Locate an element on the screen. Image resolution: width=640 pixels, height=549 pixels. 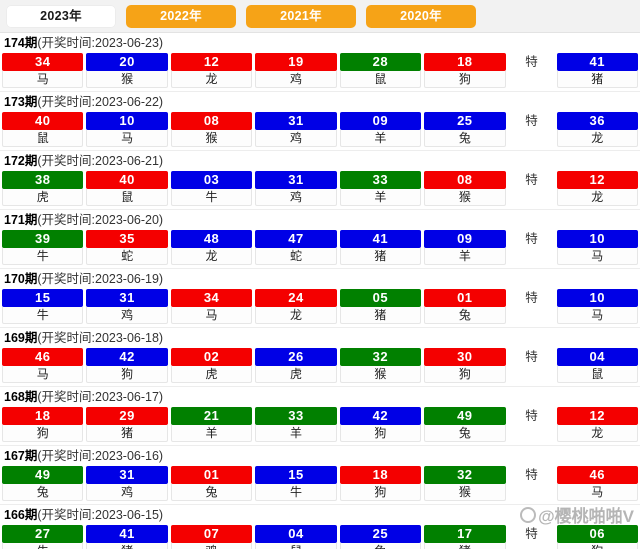
ball-row: 40 鼠 10 马 08 猴 31 鸡 09 羊 25 兔 特 36 龙 is located at coordinates (320, 131).